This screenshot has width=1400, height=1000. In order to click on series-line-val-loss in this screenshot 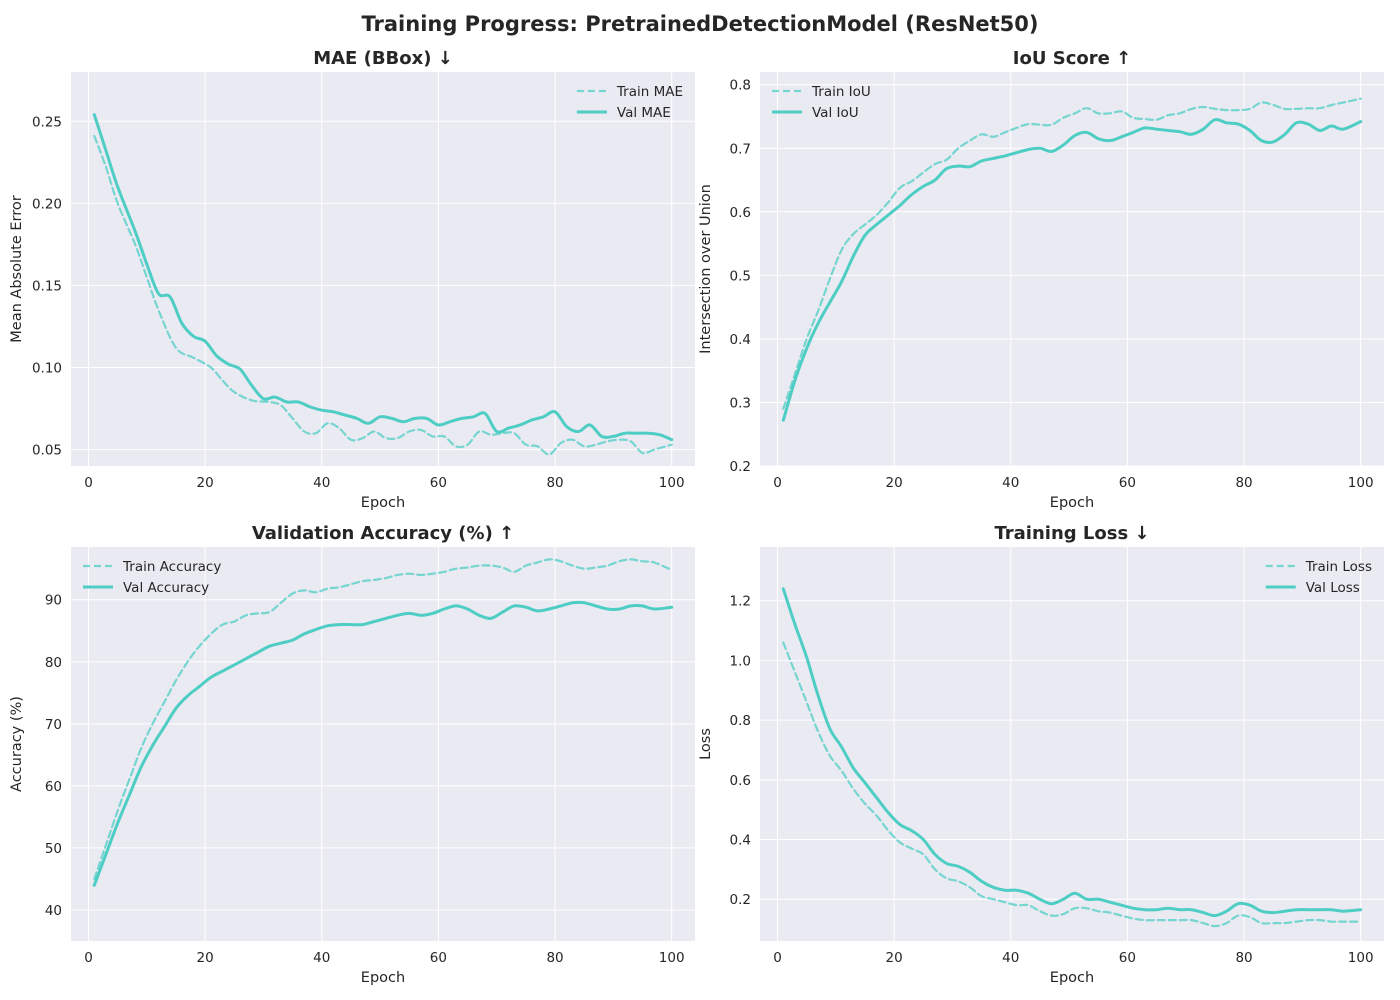, I will do `click(1072, 752)`.